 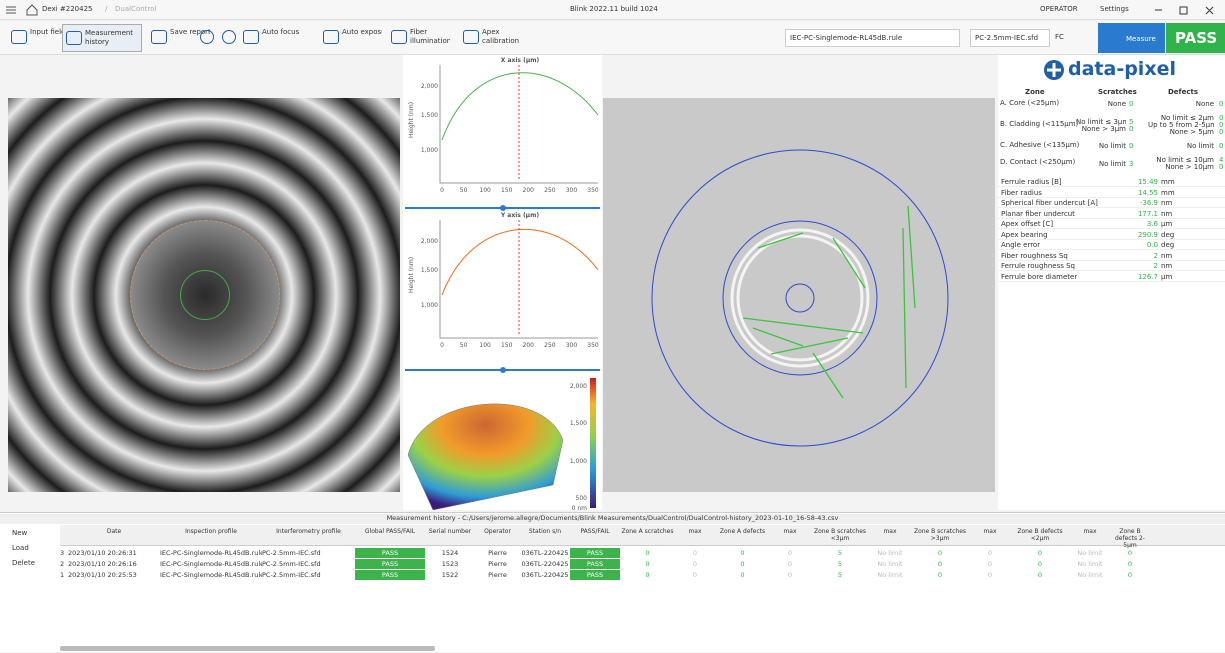 I want to click on menu-icon, so click(x=11, y=10).